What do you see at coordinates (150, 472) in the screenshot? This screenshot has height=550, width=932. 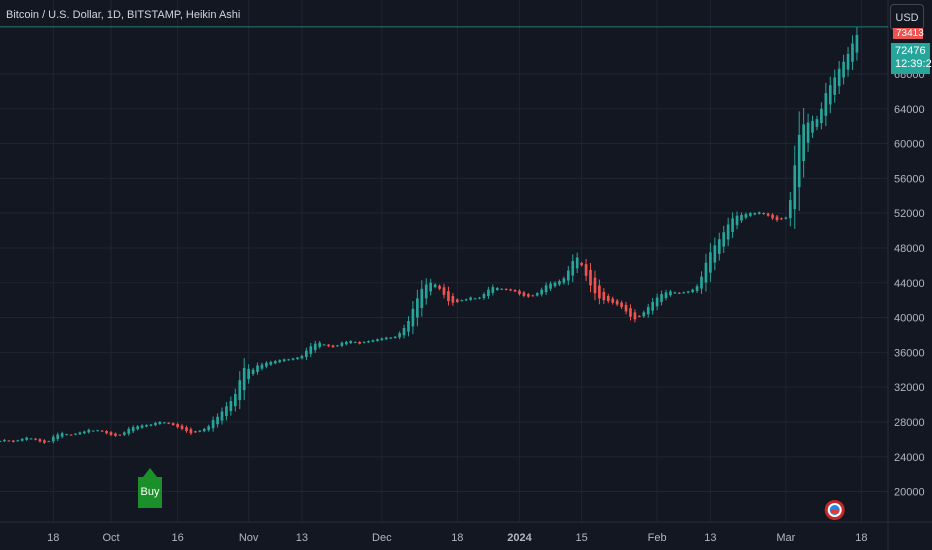 I see `buy-arrow-icon` at bounding box center [150, 472].